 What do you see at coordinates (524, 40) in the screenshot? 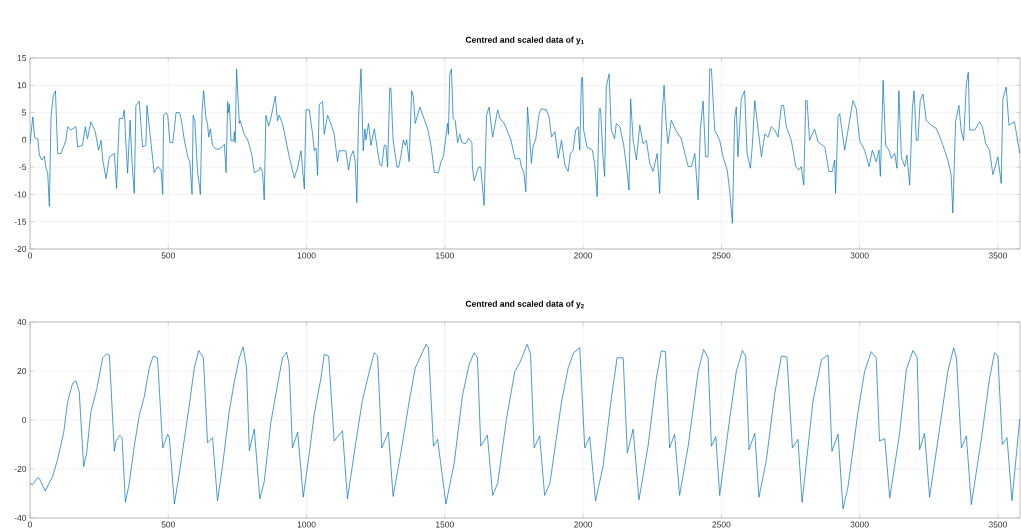
I see `chart-title: Centred and scaled data of y$_{1}$` at bounding box center [524, 40].